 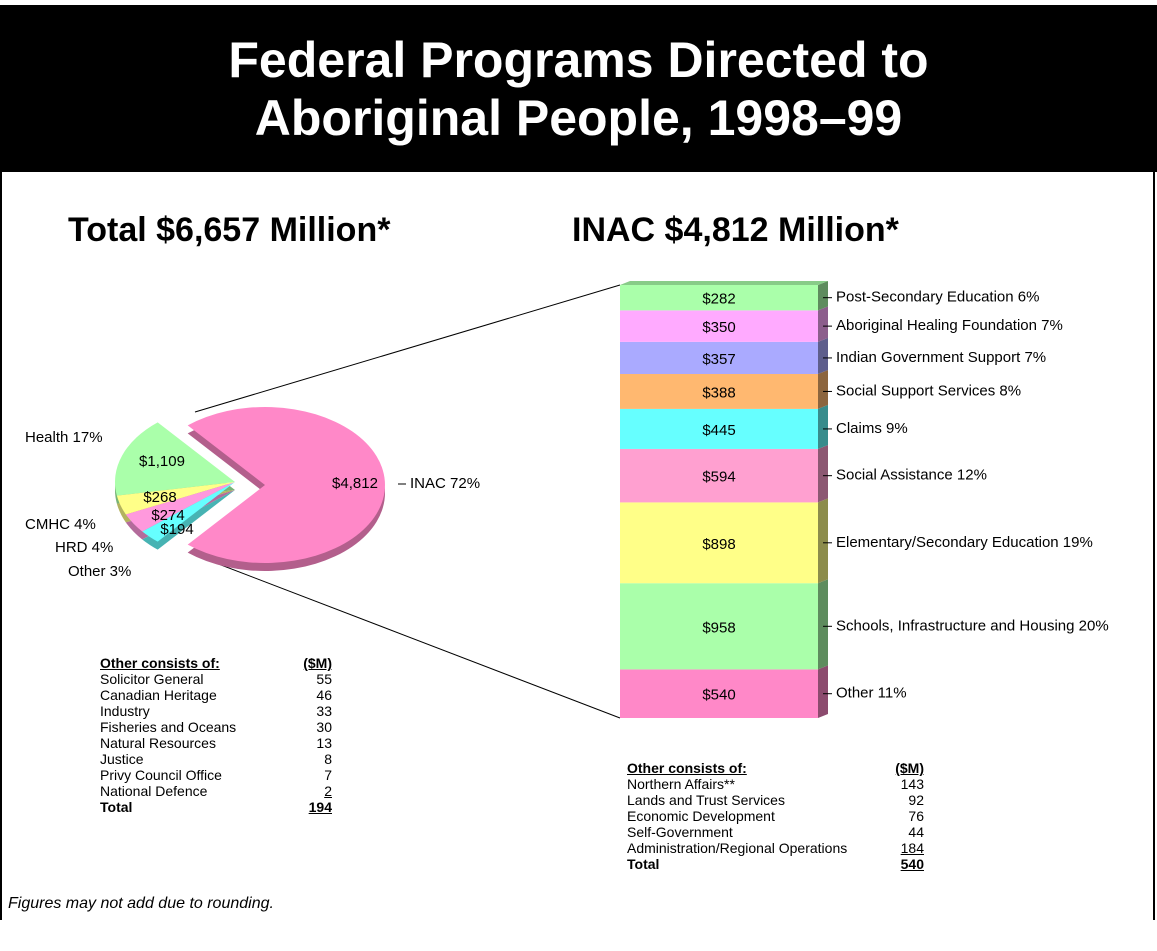 I want to click on value-label: $958, so click(x=718, y=627).